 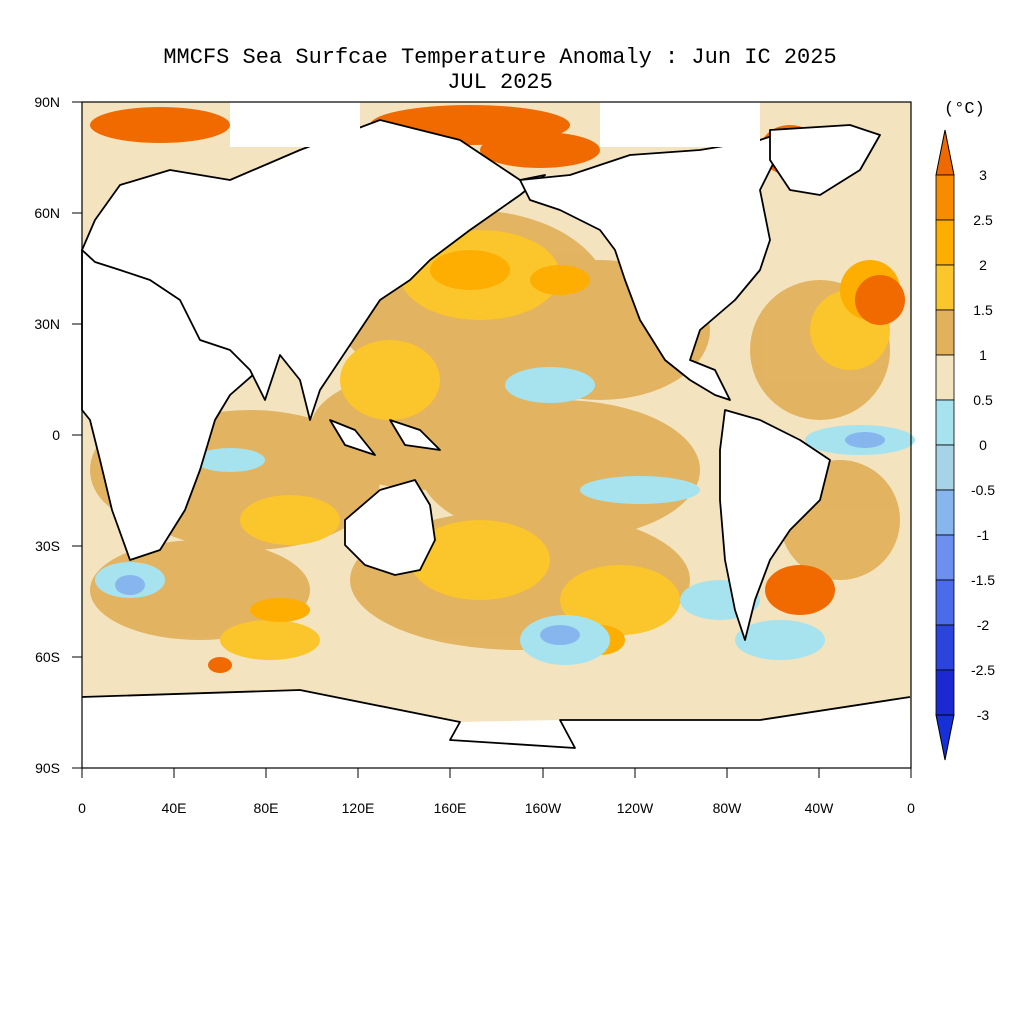 What do you see at coordinates (983, 265) in the screenshot?
I see `colorbar-label: 2` at bounding box center [983, 265].